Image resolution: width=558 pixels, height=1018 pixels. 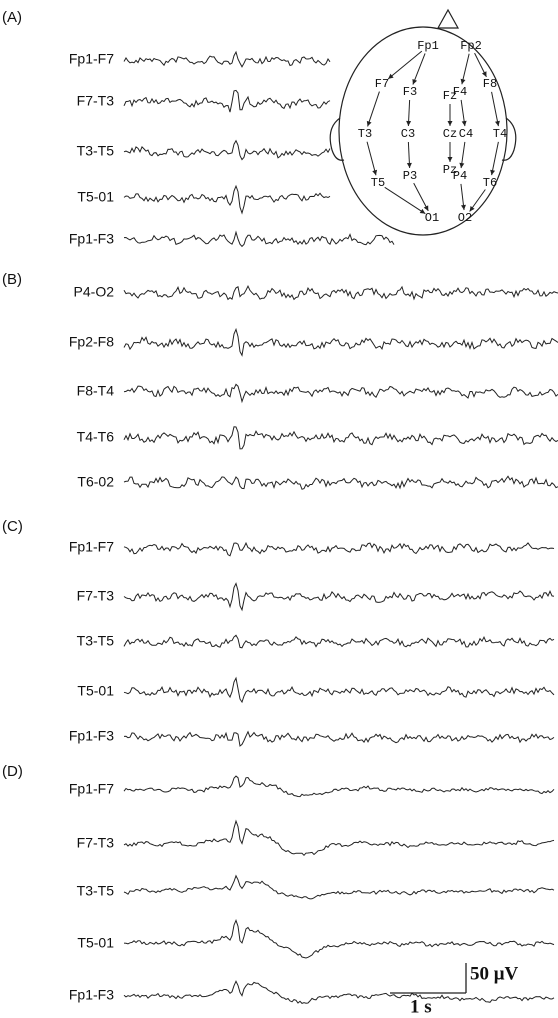 I want to click on electrode-label: F8, so click(x=490, y=84).